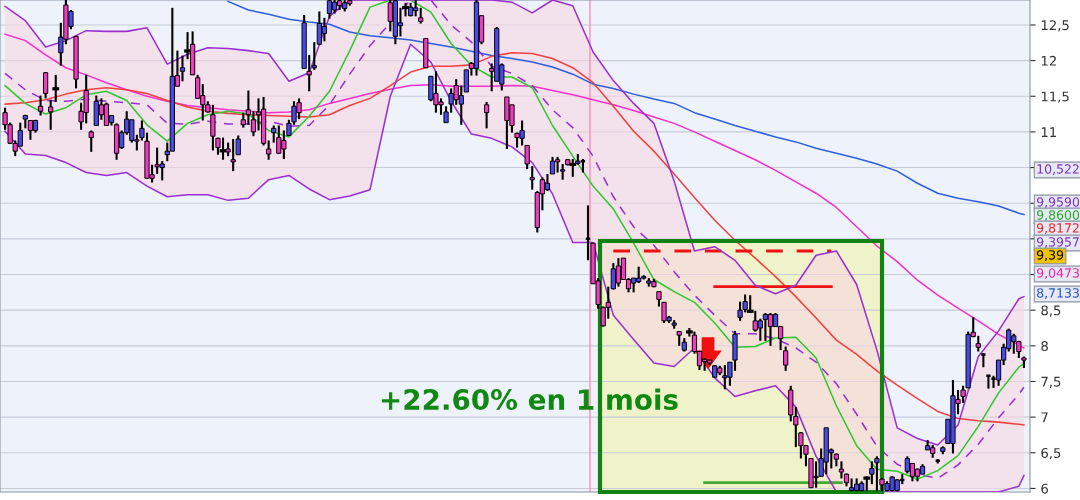  What do you see at coordinates (1057, 228) in the screenshot?
I see `text: 9,8172` at bounding box center [1057, 228].